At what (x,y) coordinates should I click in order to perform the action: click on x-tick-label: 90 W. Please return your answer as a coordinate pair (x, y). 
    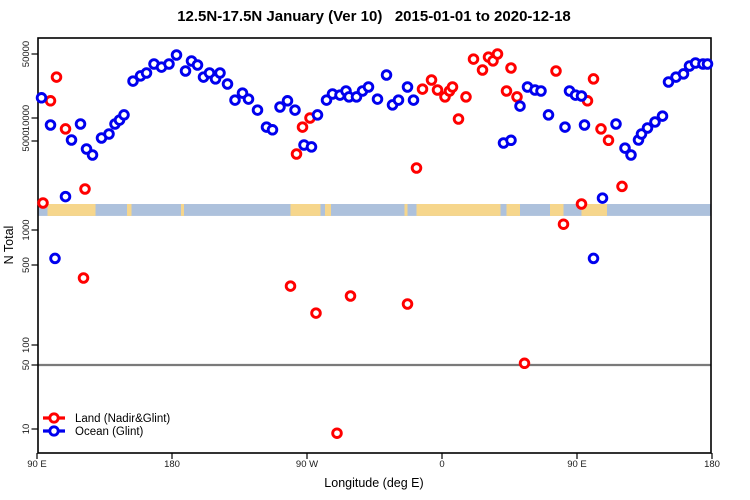
    Looking at the image, I should click on (307, 464).